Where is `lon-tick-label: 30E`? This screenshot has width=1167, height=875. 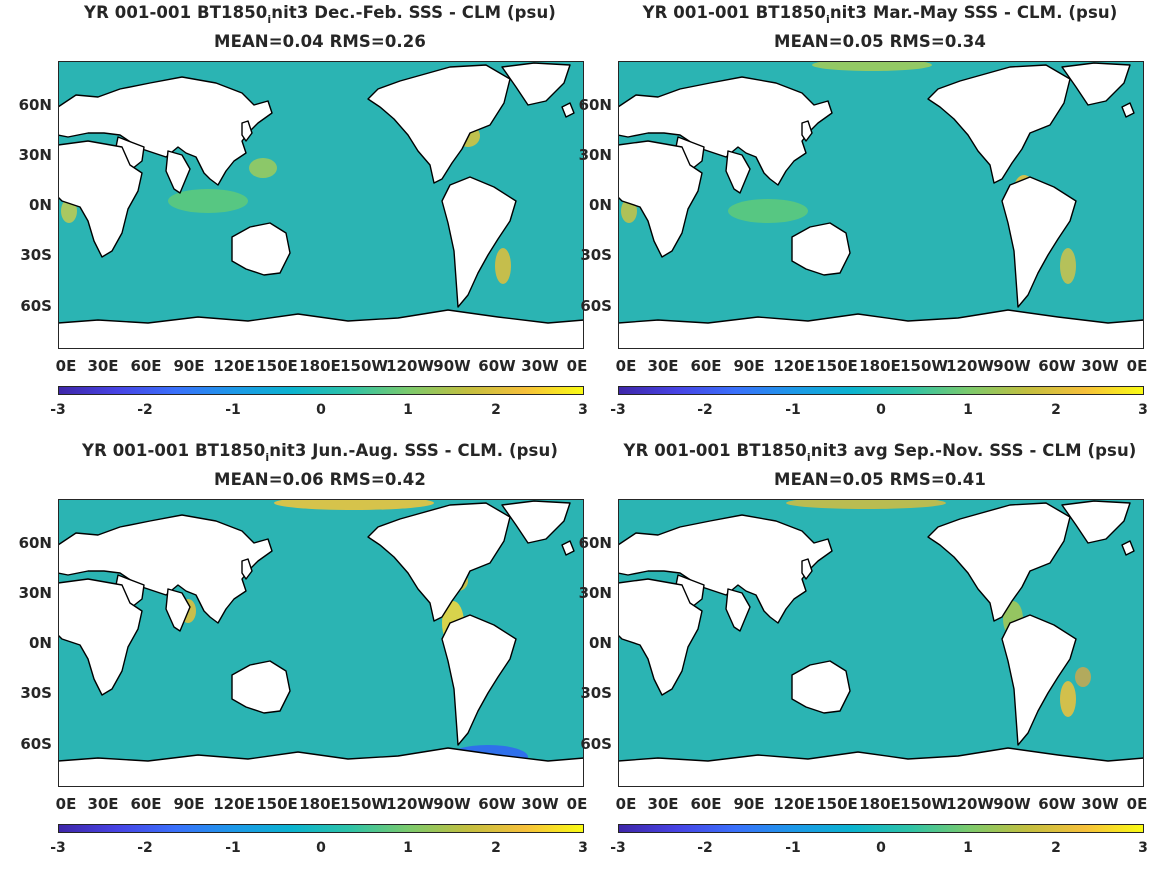
lon-tick-label: 30E is located at coordinates (663, 366).